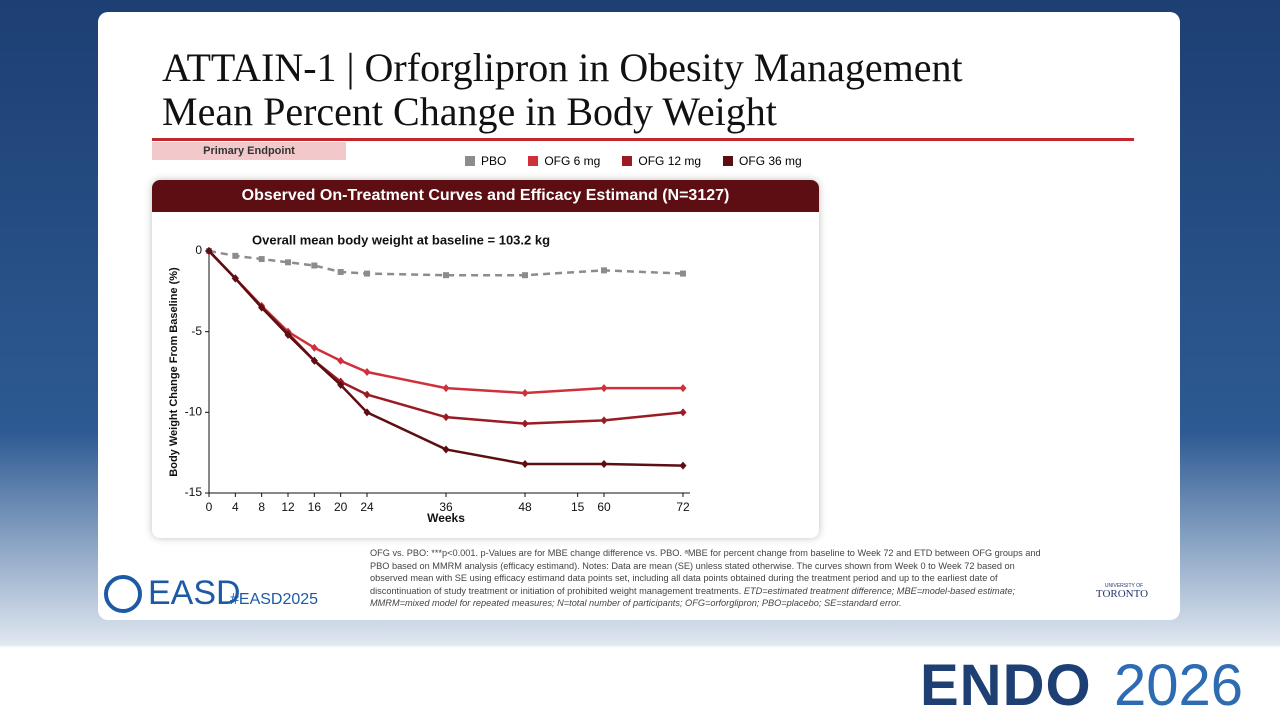  What do you see at coordinates (683, 507) in the screenshot?
I see `x-tick-label: 72` at bounding box center [683, 507].